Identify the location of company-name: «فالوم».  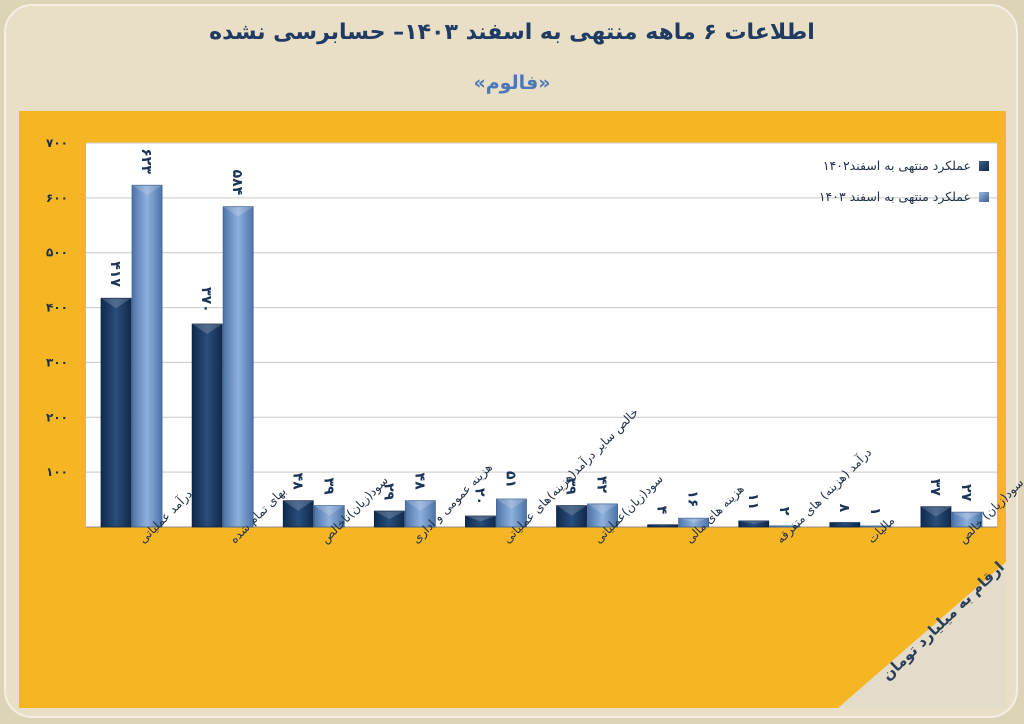
(512, 83).